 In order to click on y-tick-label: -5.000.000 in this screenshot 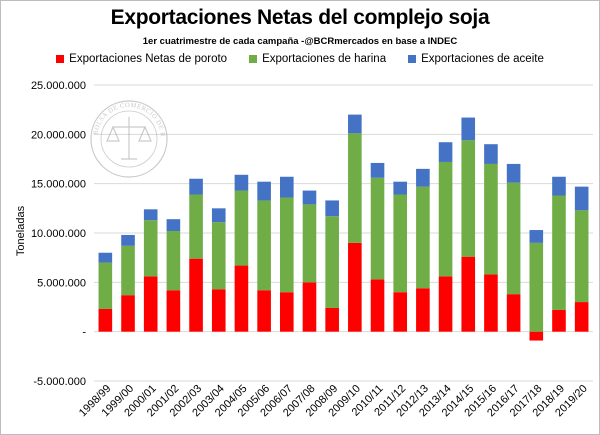, I will do `click(59, 382)`.